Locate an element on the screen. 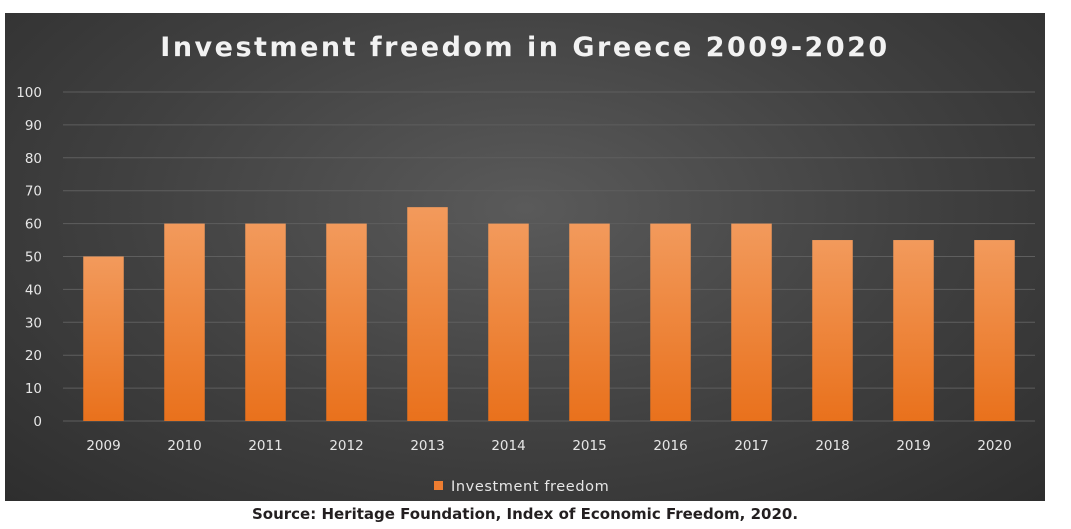 This screenshot has width=1071, height=529. y-tick-label: 0 is located at coordinates (37, 422).